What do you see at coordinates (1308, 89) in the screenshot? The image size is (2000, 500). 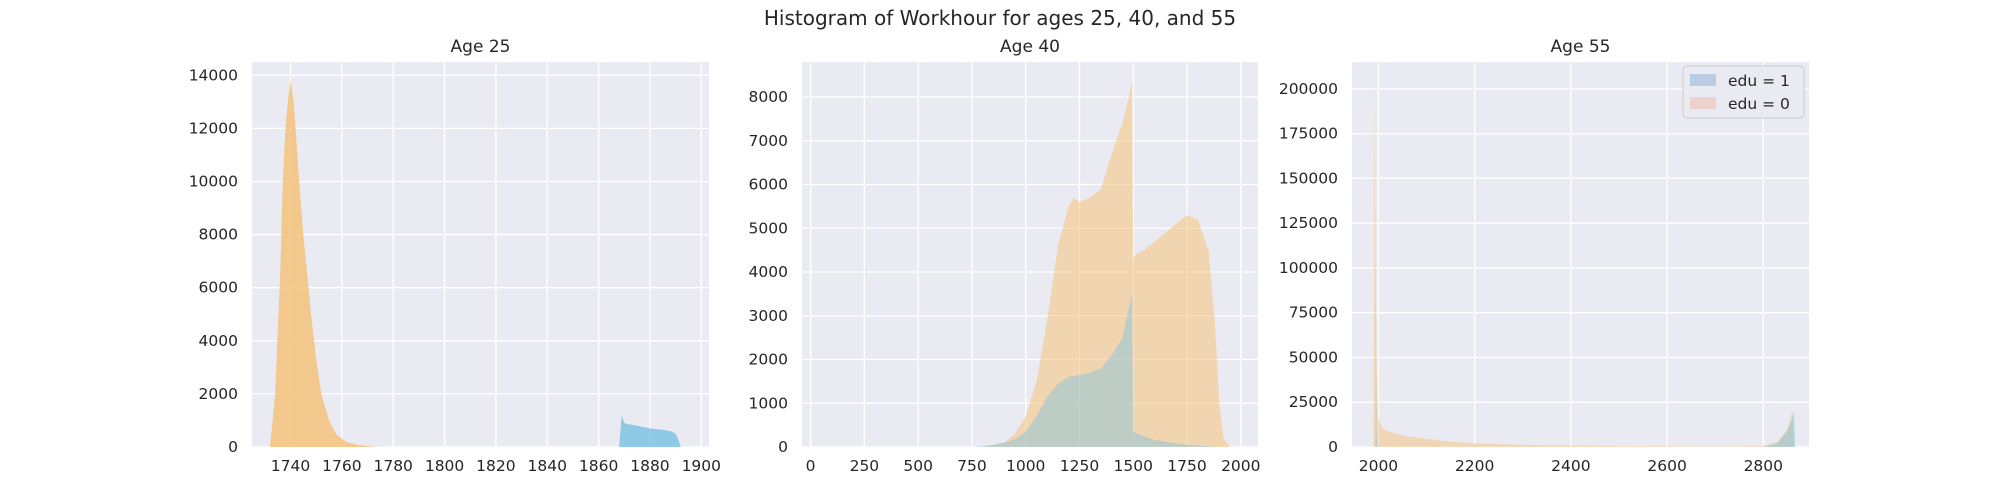 I see `y-tick-label: 200000` at bounding box center [1308, 89].